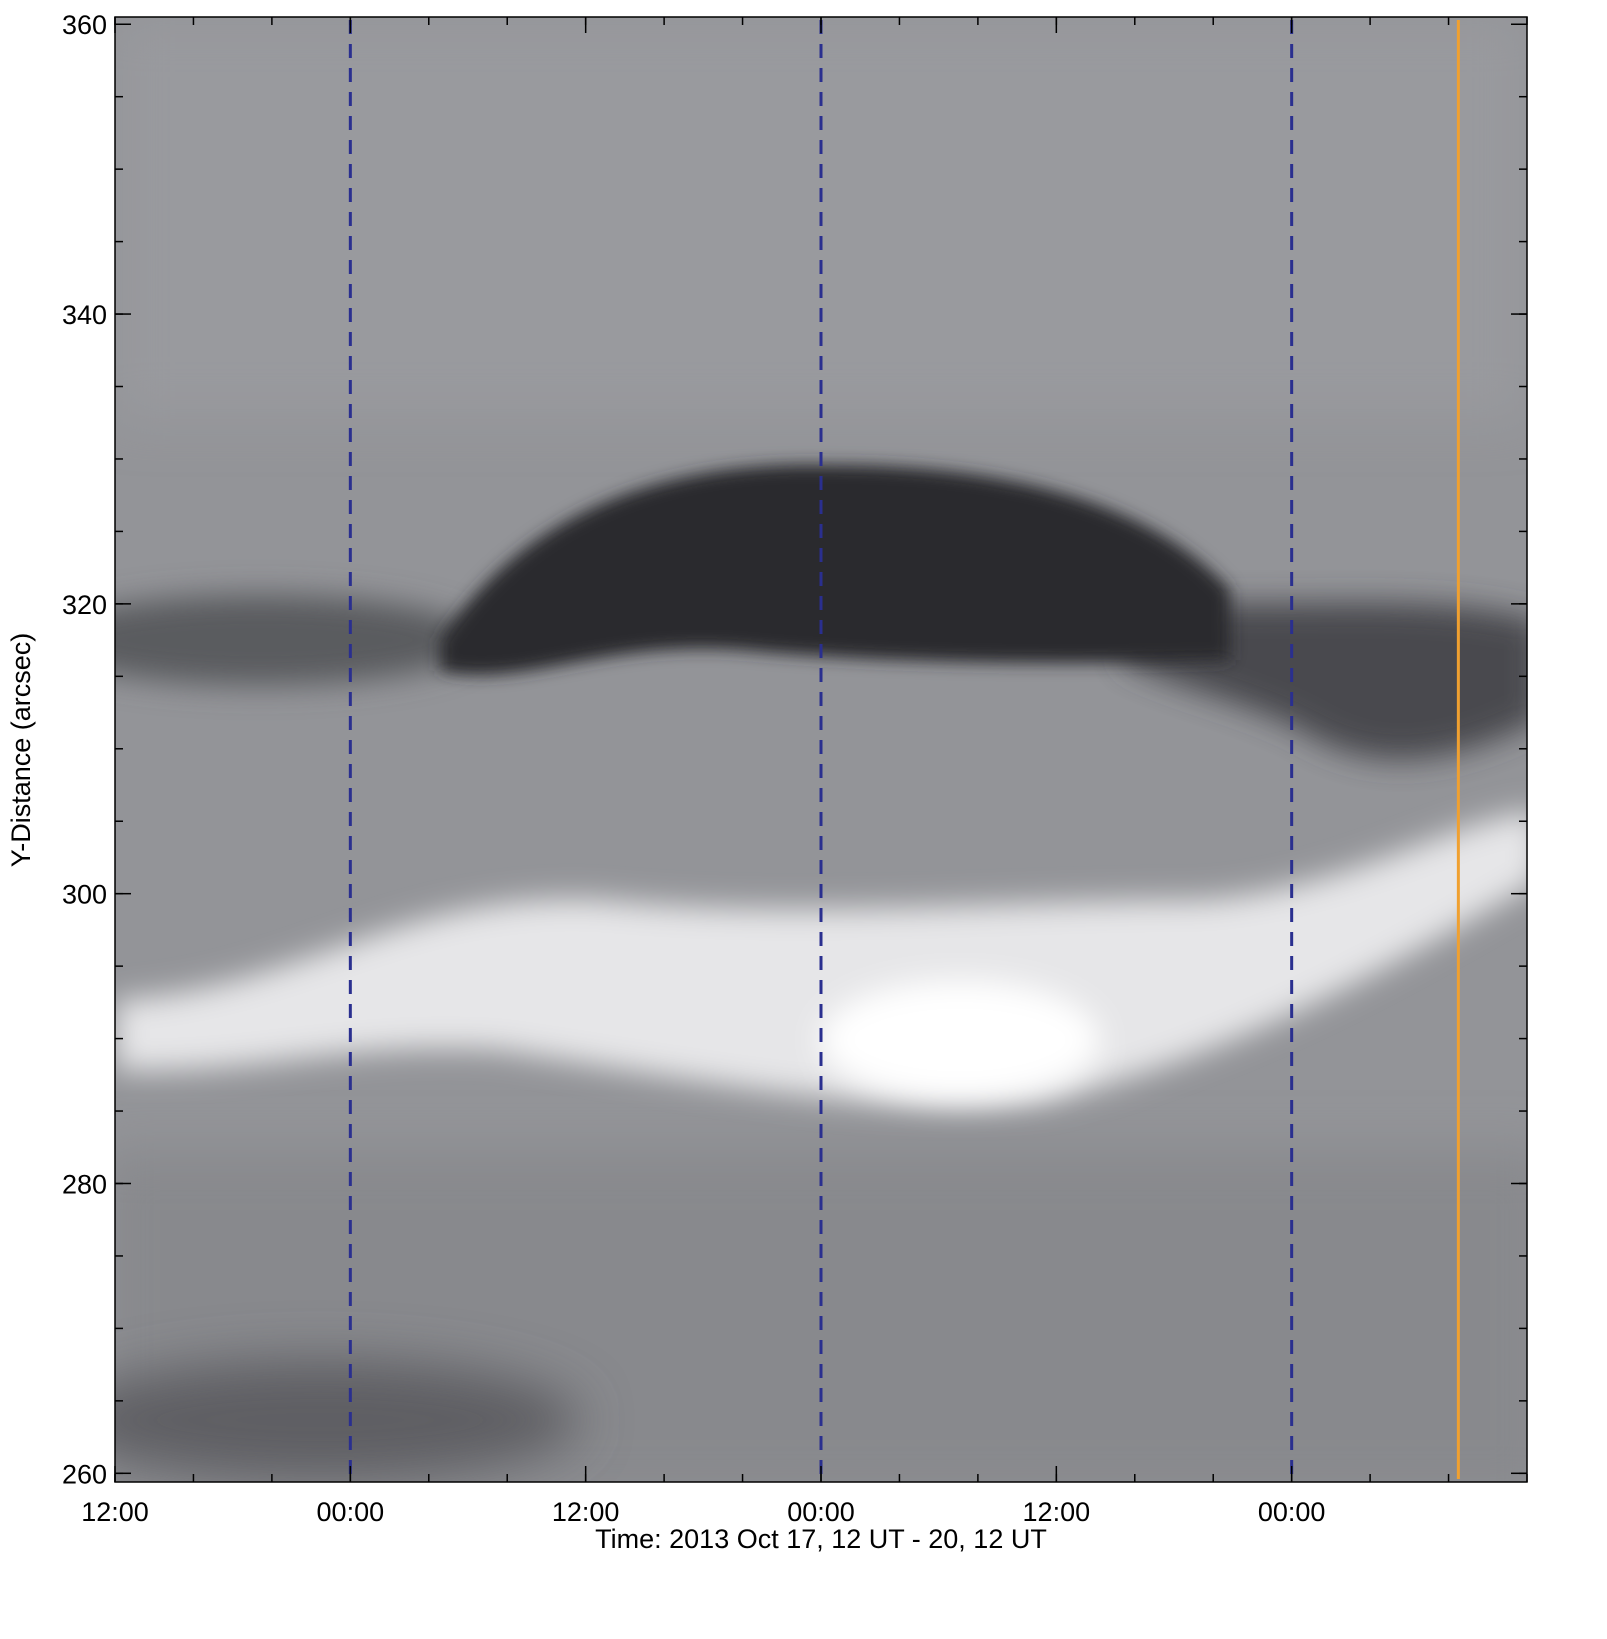 This screenshot has height=1639, width=1607. I want to click on y-tick-label: 300, so click(84, 895).